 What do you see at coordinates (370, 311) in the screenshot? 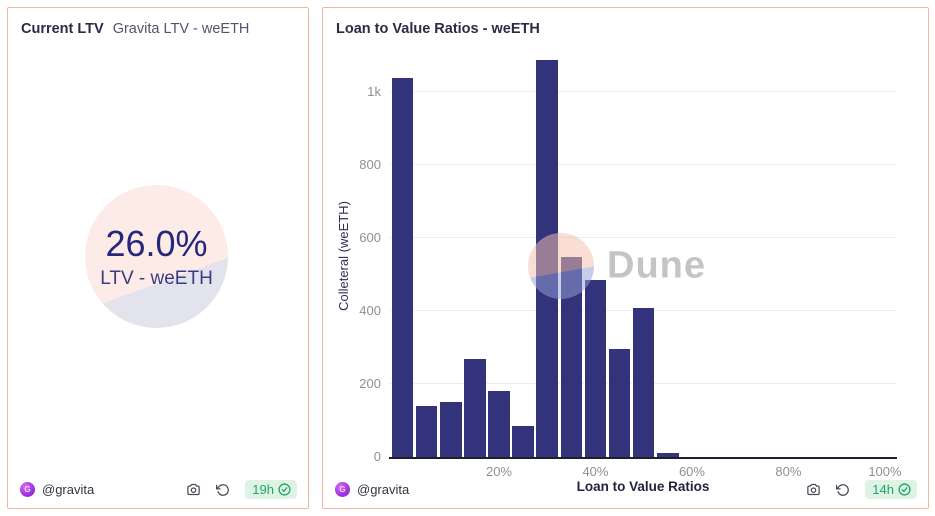
I see `y-tick-label: 400` at bounding box center [370, 311].